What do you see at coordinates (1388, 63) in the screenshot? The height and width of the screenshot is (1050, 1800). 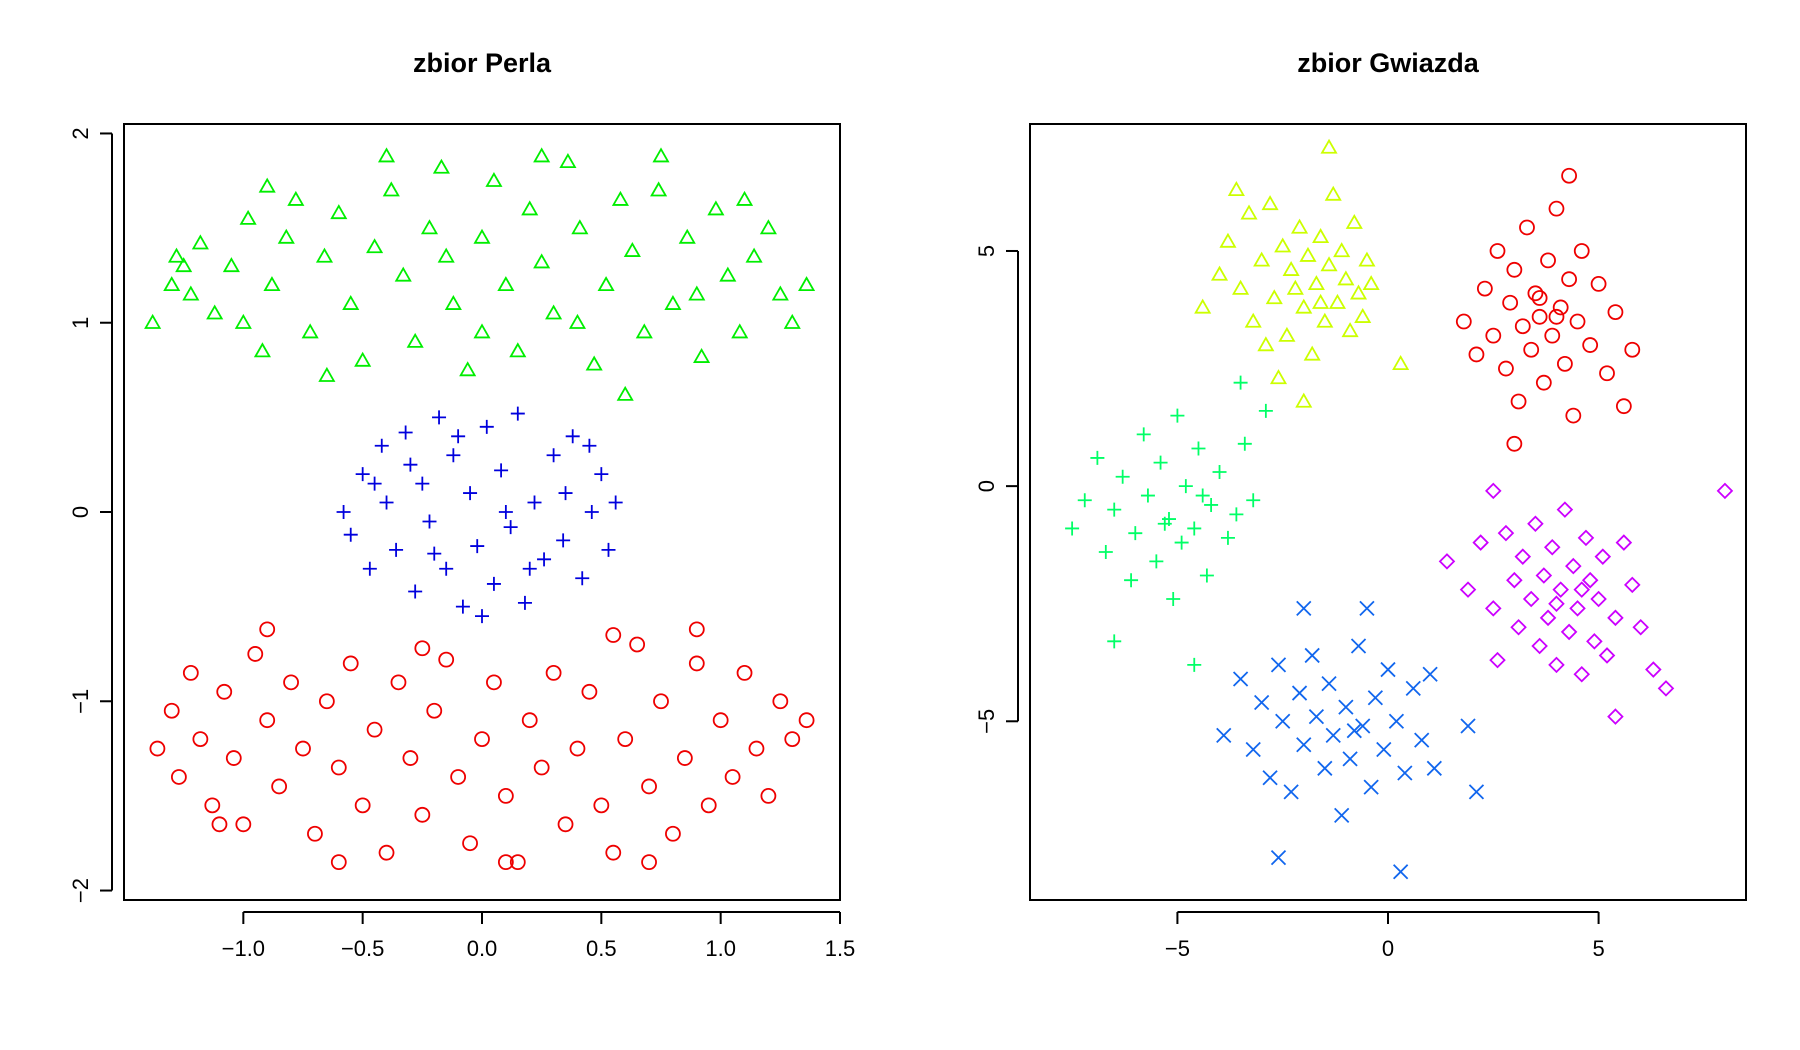 I see `chart-title: zbior Gwiazda` at bounding box center [1388, 63].